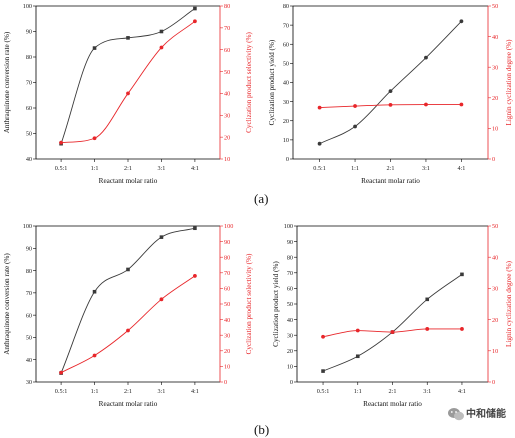 The width and height of the screenshot is (515, 438). I want to click on watermark: 中和储能, so click(477, 414).